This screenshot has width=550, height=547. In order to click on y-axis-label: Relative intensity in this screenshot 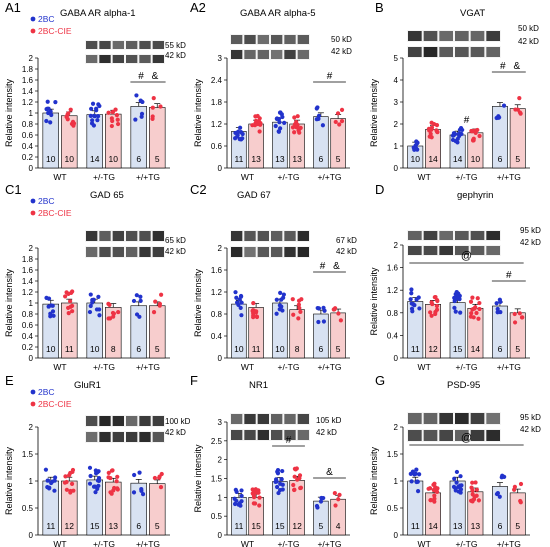, I will do `click(198, 112)`.